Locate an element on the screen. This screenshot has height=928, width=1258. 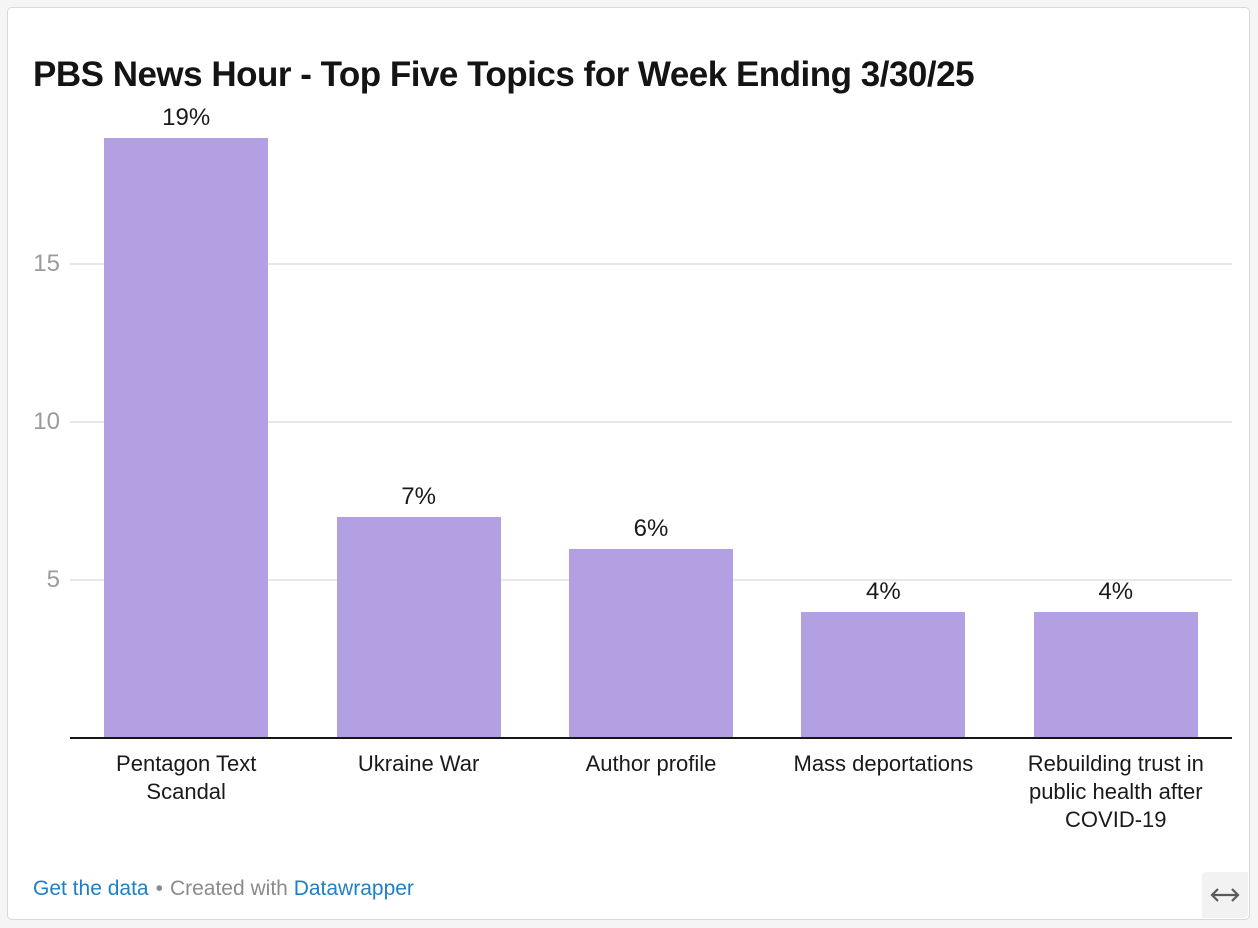
y-axis-tick-label: 10 is located at coordinates (46, 422).